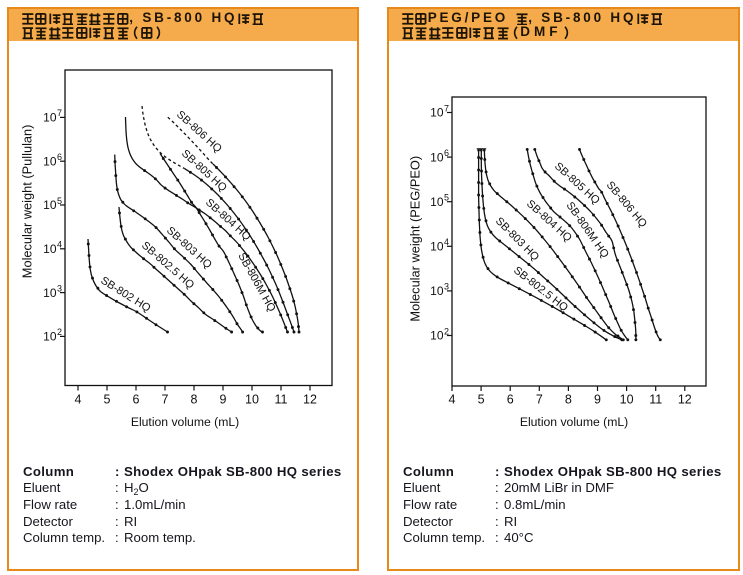  What do you see at coordinates (27, 202) in the screenshot?
I see `svg-text: Molecular weight (Pullulan)` at bounding box center [27, 202].